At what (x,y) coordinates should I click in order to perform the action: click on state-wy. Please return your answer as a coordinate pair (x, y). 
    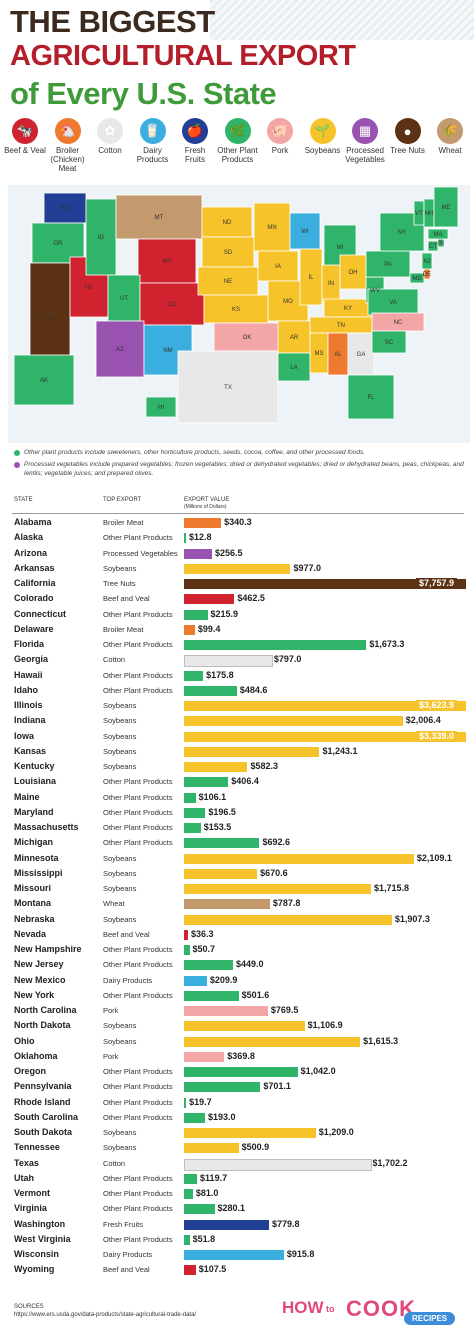
    Looking at the image, I should click on (167, 261).